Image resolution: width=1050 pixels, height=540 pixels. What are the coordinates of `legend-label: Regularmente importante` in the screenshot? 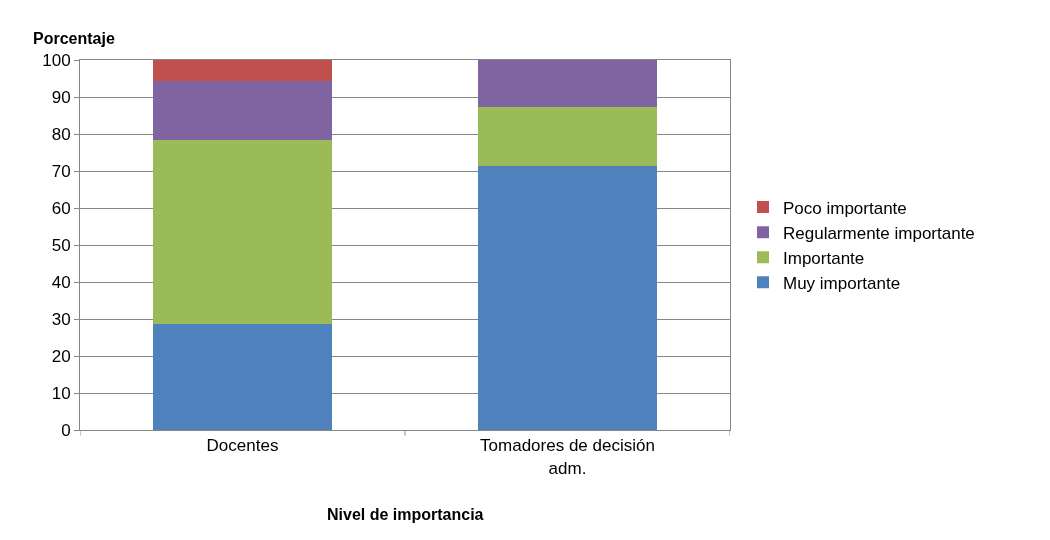 It's located at (879, 233).